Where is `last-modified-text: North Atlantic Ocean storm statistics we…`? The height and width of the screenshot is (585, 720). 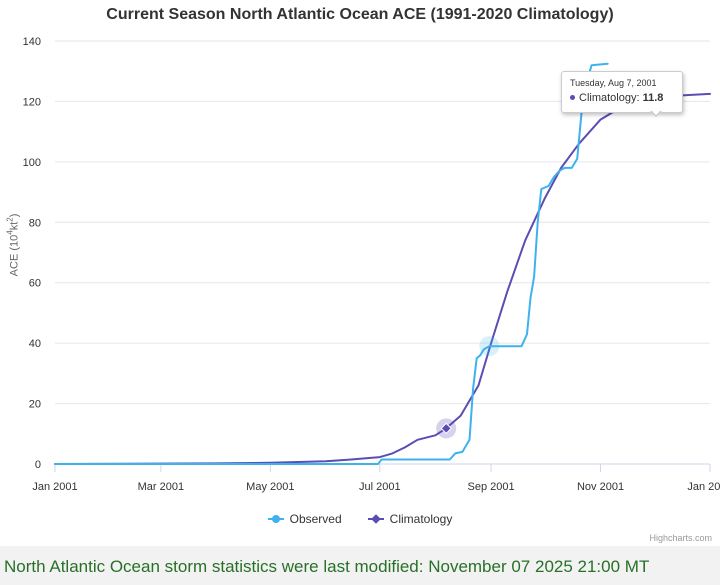
last-modified-text: North Atlantic Ocean storm statistics we… is located at coordinates (327, 566).